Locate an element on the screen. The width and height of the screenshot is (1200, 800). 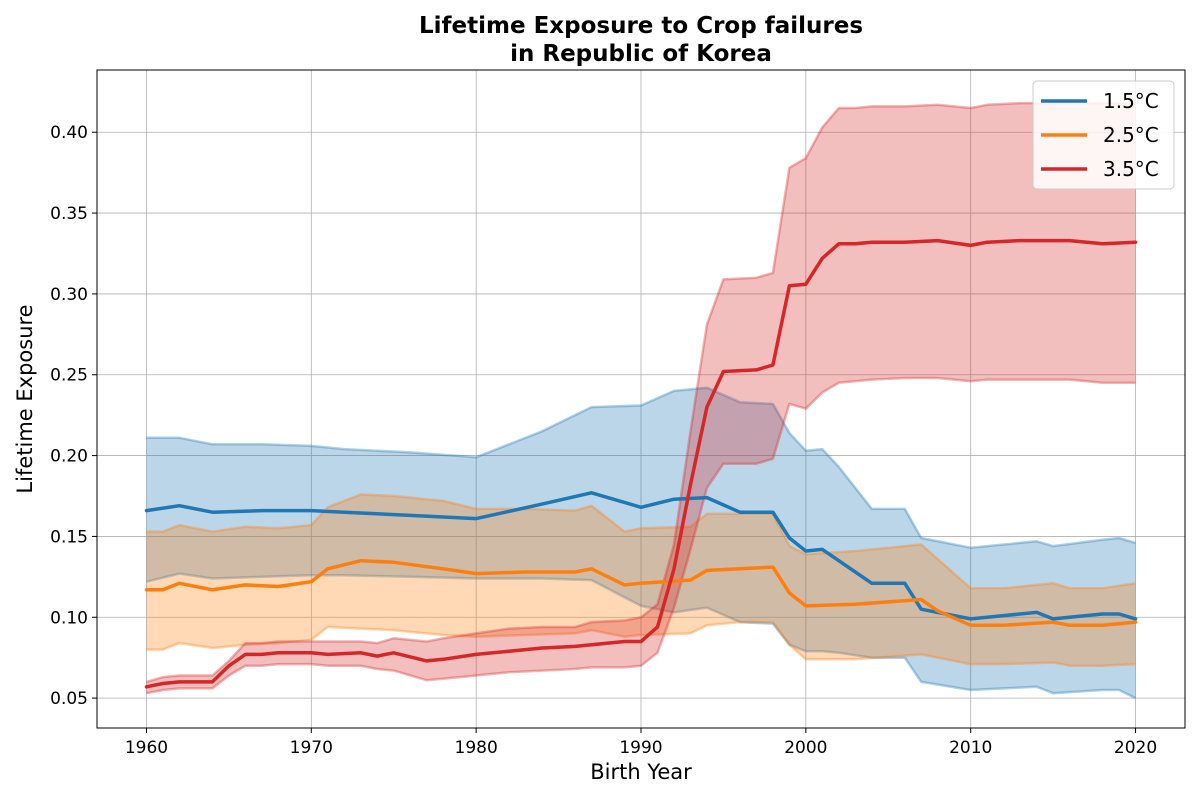
legend-box is located at coordinates (1103, 135).